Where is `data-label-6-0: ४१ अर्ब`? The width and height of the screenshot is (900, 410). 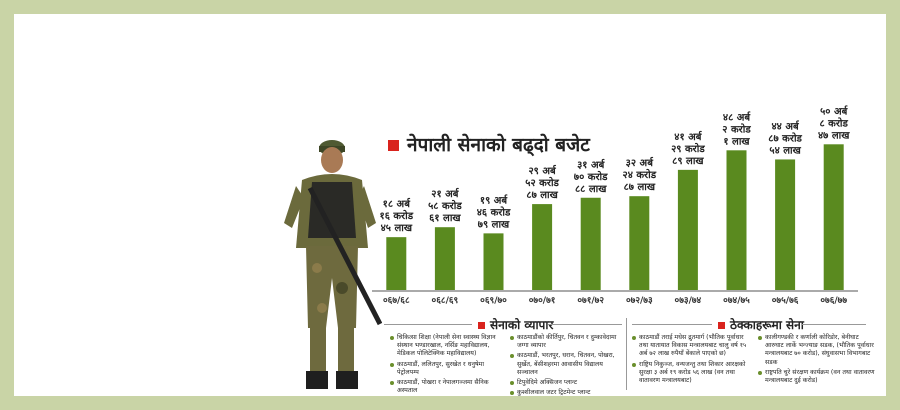 data-label-6-0: ४१ अर्ब is located at coordinates (688, 136).